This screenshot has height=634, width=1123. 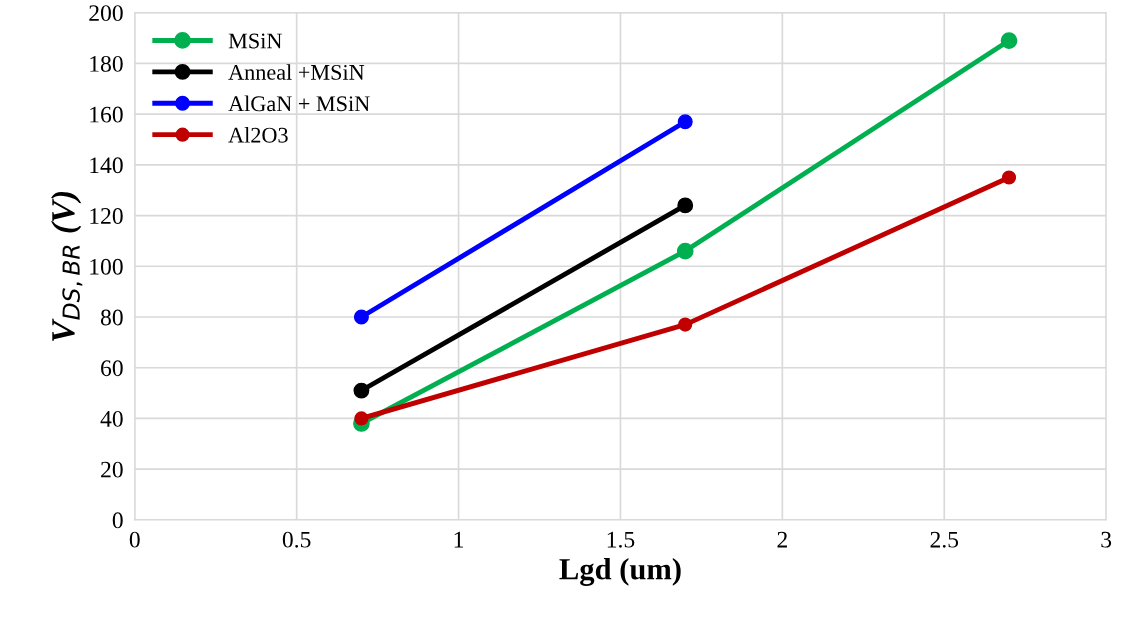 I want to click on y-axis-title: V$_{DS,BR}$ (V), so click(x=67, y=266).